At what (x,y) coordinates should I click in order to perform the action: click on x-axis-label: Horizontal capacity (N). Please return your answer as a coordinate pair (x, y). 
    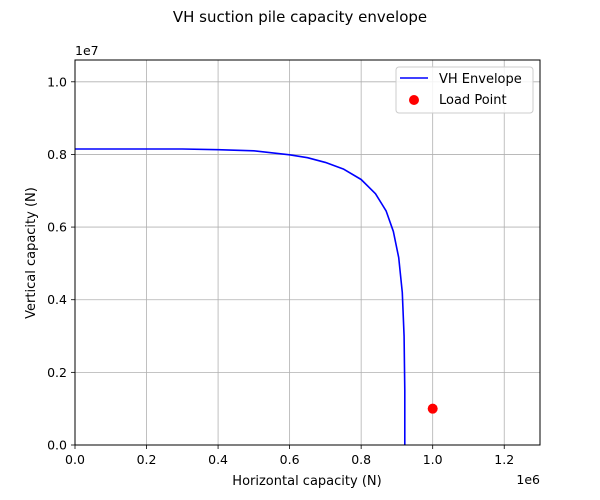
    Looking at the image, I should click on (306, 481).